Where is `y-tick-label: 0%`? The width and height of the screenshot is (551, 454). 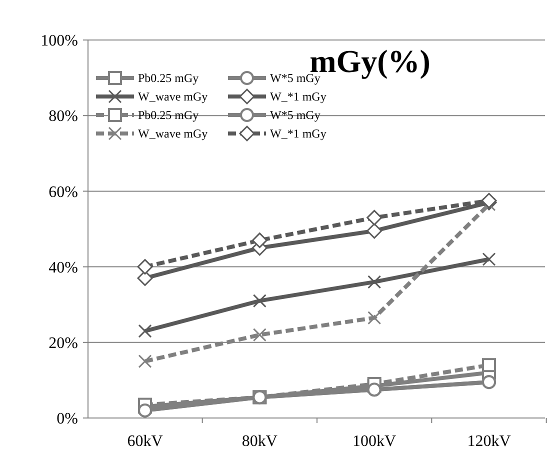 y-tick-label: 0% is located at coordinates (67, 419).